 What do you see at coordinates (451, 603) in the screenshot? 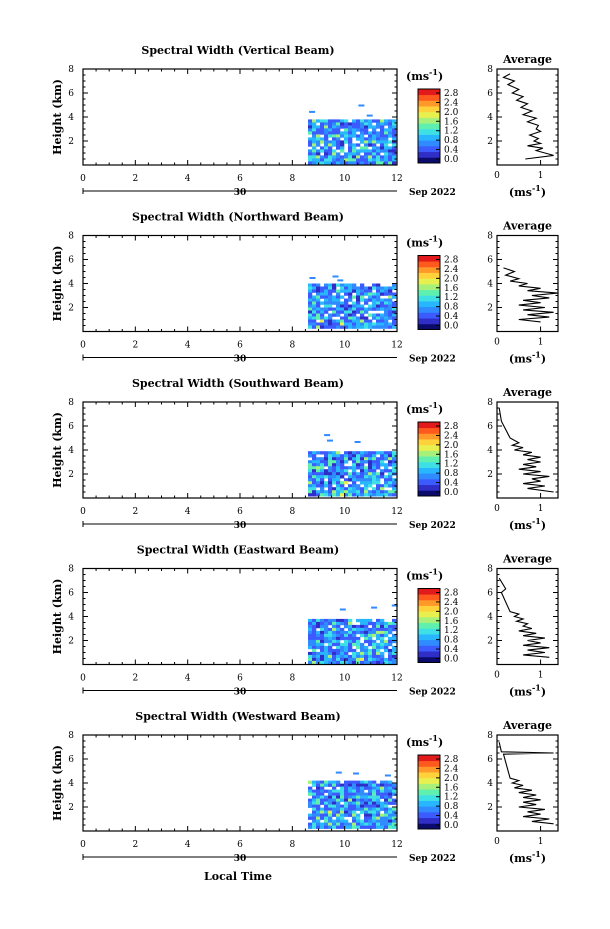
I see `colorbar-tick-label: 2.4` at bounding box center [451, 603].